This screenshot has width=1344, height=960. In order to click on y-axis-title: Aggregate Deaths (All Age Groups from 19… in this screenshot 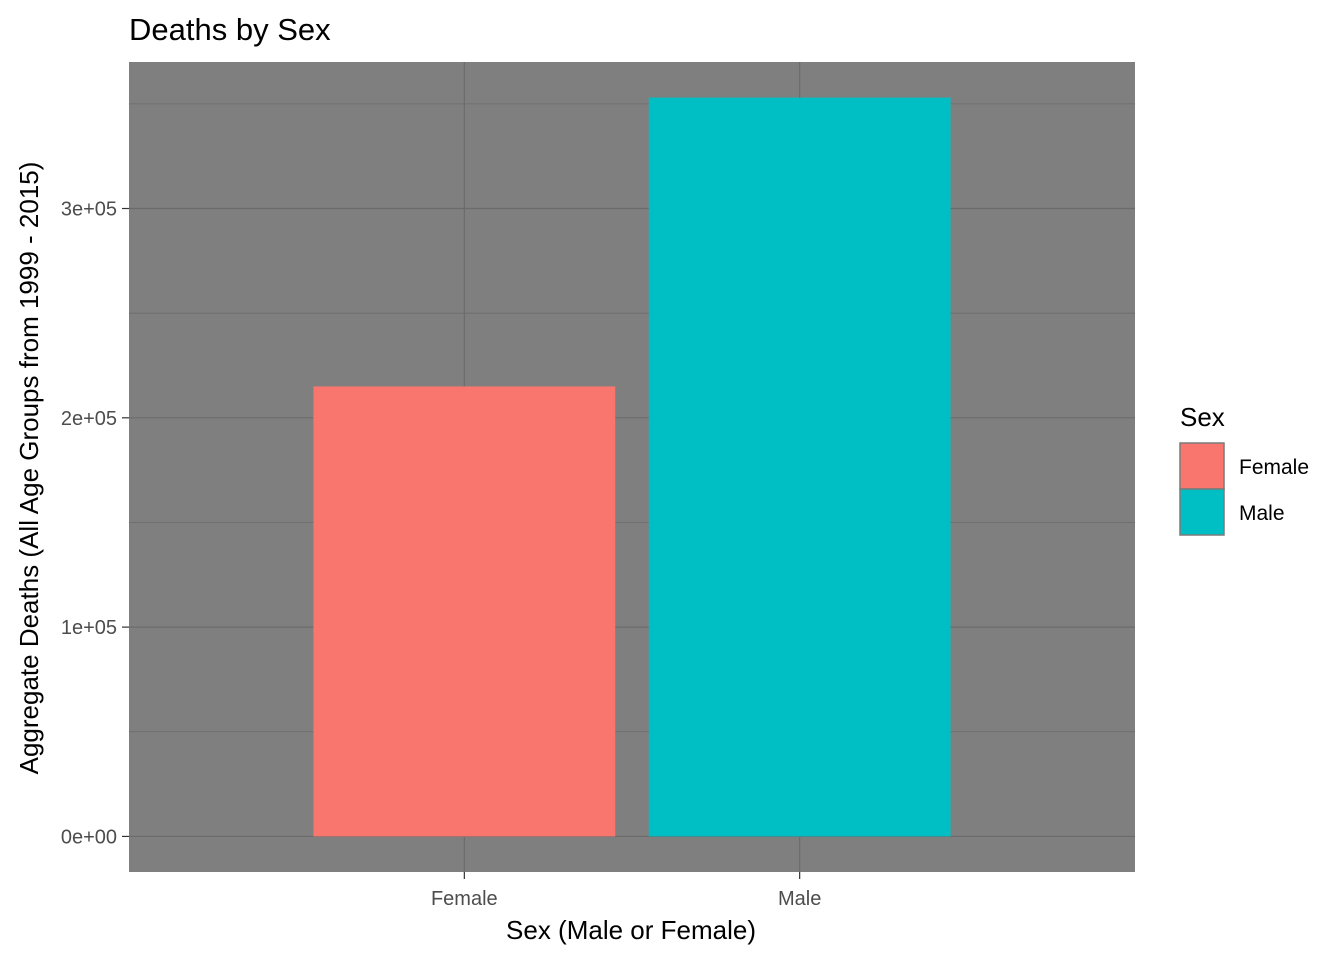, I will do `click(29, 468)`.